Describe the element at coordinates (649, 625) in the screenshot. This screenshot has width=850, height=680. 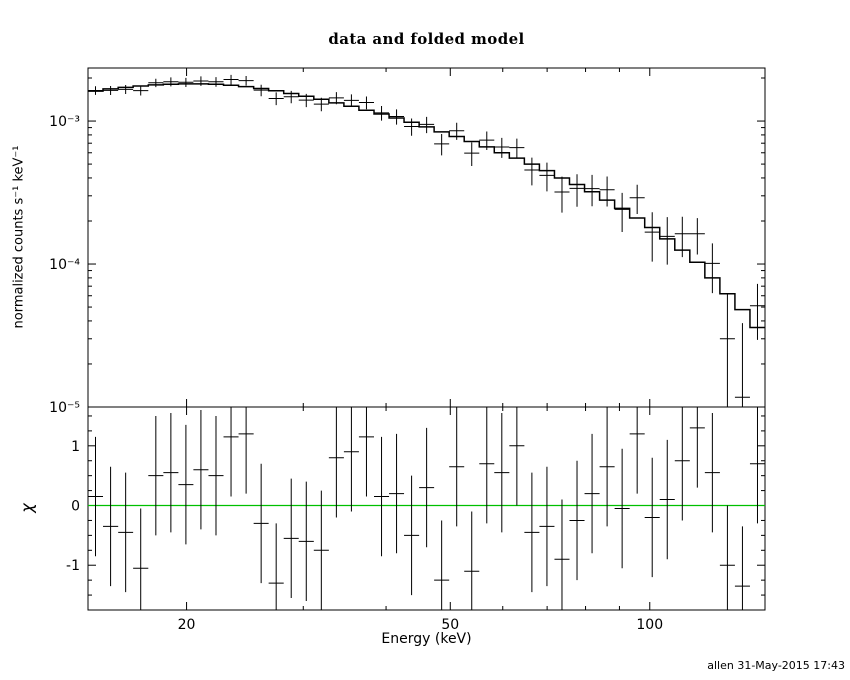
I see `x-tick-label: 100` at that location.